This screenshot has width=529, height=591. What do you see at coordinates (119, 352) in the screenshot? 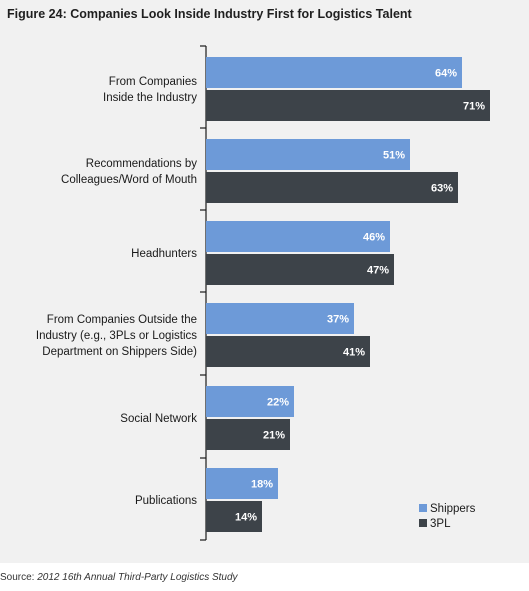
I see `category-label-line: Department on Shippers Side)` at bounding box center [119, 352].